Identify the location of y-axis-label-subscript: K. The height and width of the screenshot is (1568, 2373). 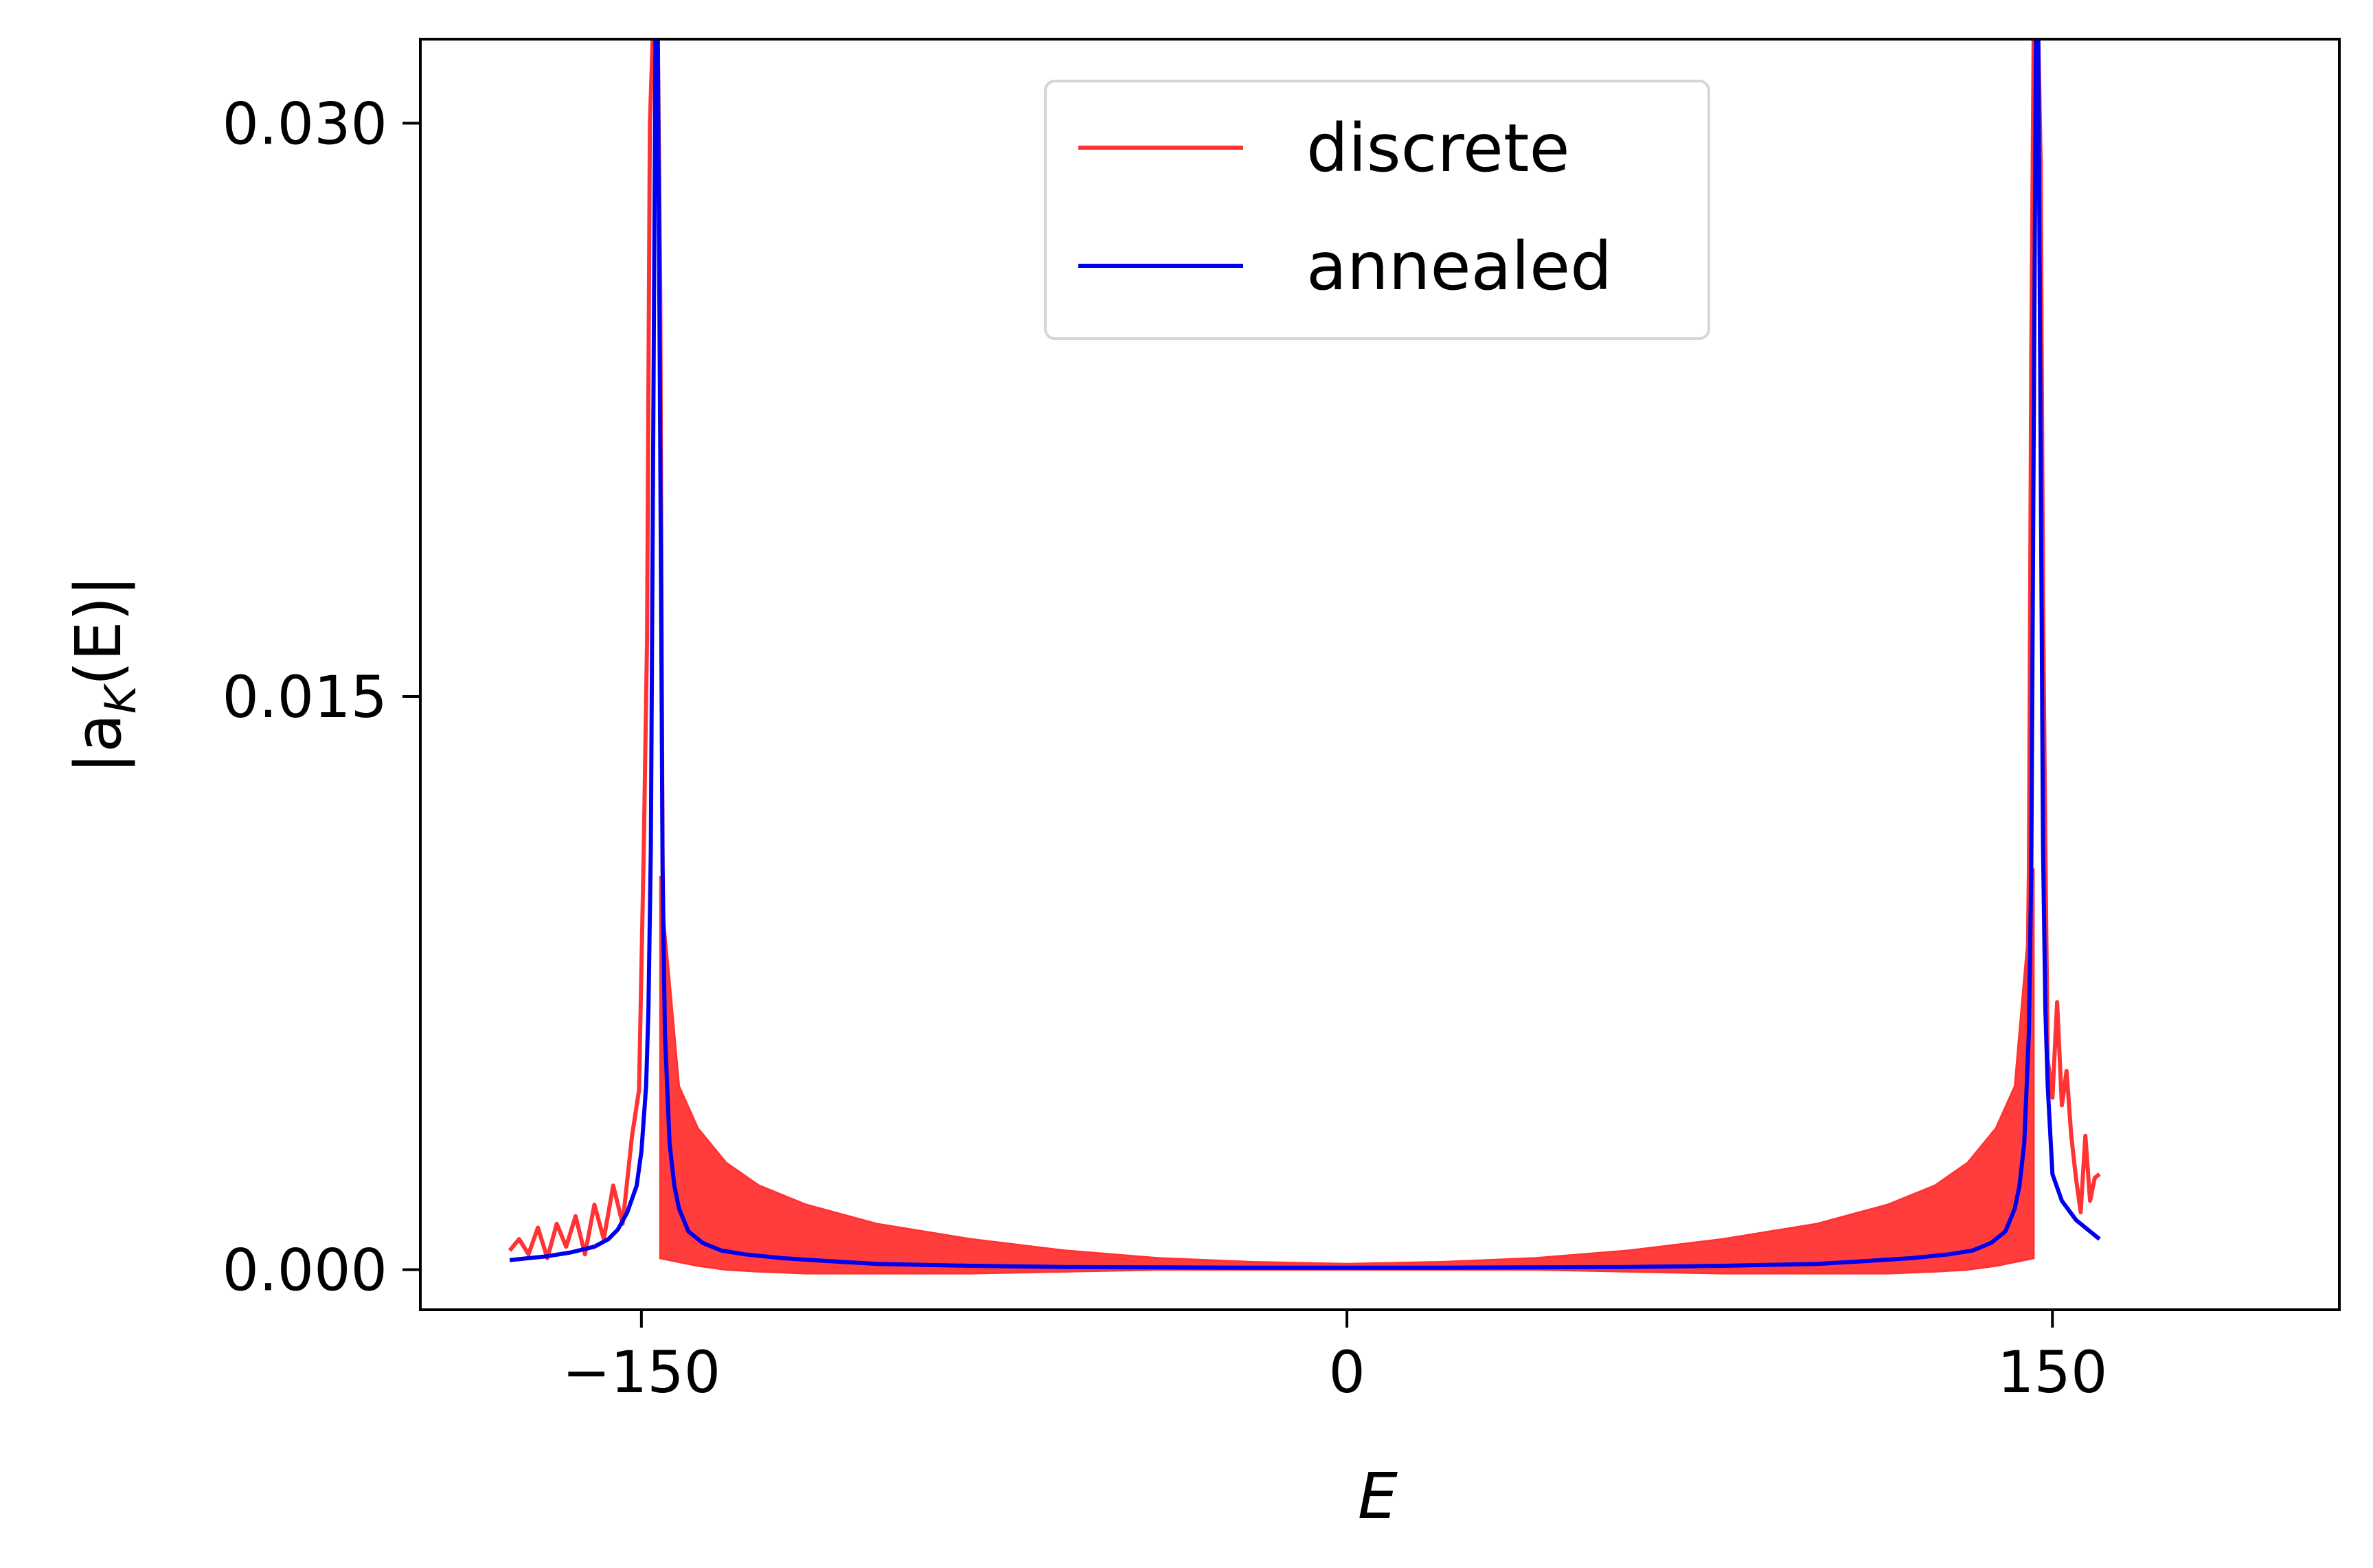
(120, 698).